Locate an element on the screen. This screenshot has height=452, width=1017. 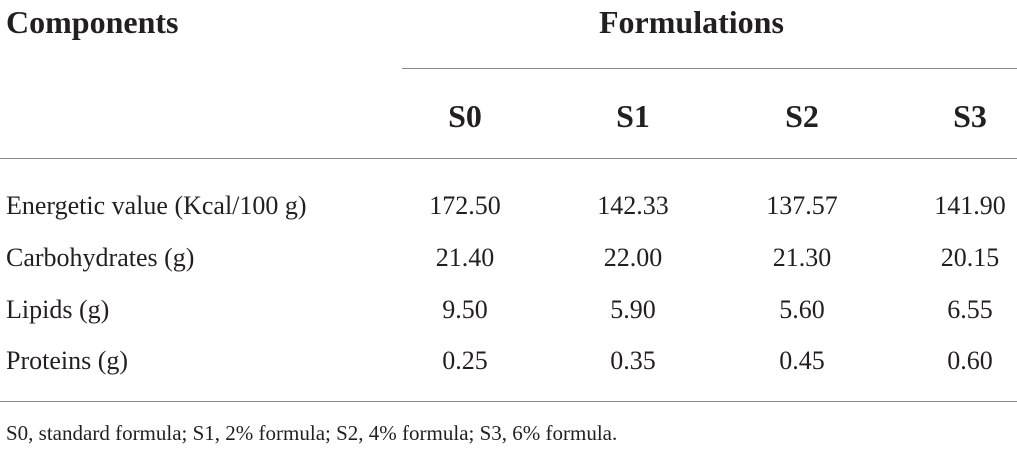
table-cell: 0.25 is located at coordinates (465, 360).